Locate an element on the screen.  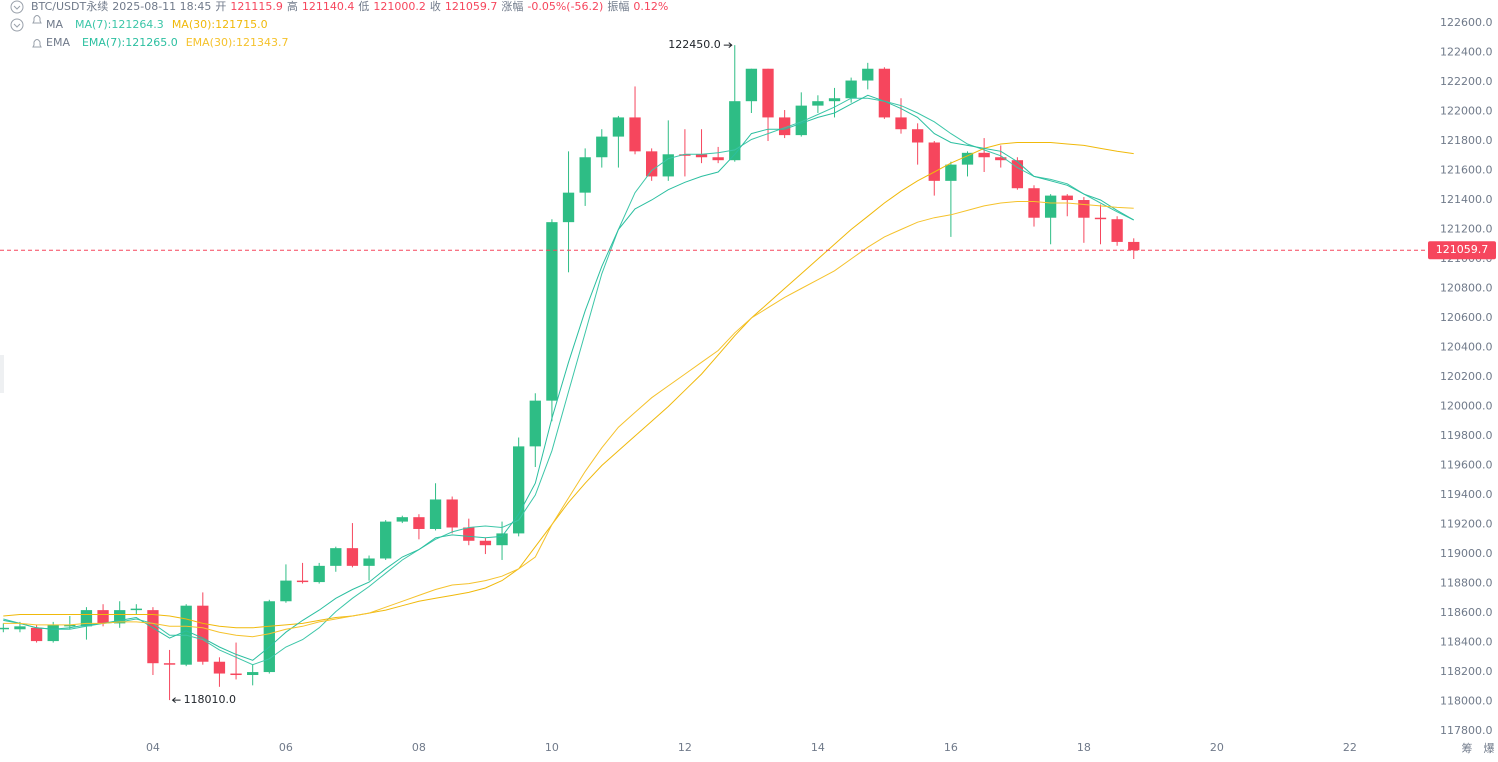
y-tick-label: 119800.0 is located at coordinates (1466, 435).